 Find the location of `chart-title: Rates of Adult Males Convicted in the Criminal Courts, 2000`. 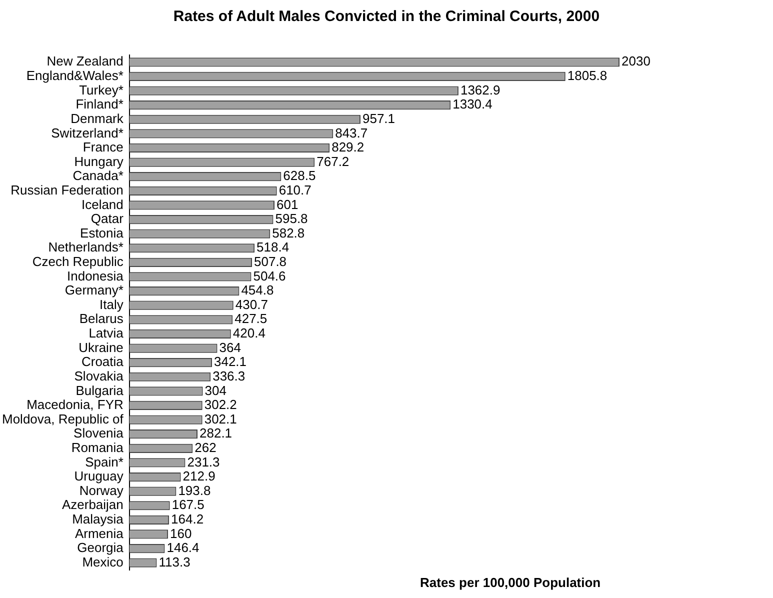

chart-title: Rates of Adult Males Convicted in the Criminal Courts, 2000 is located at coordinates (386, 16).